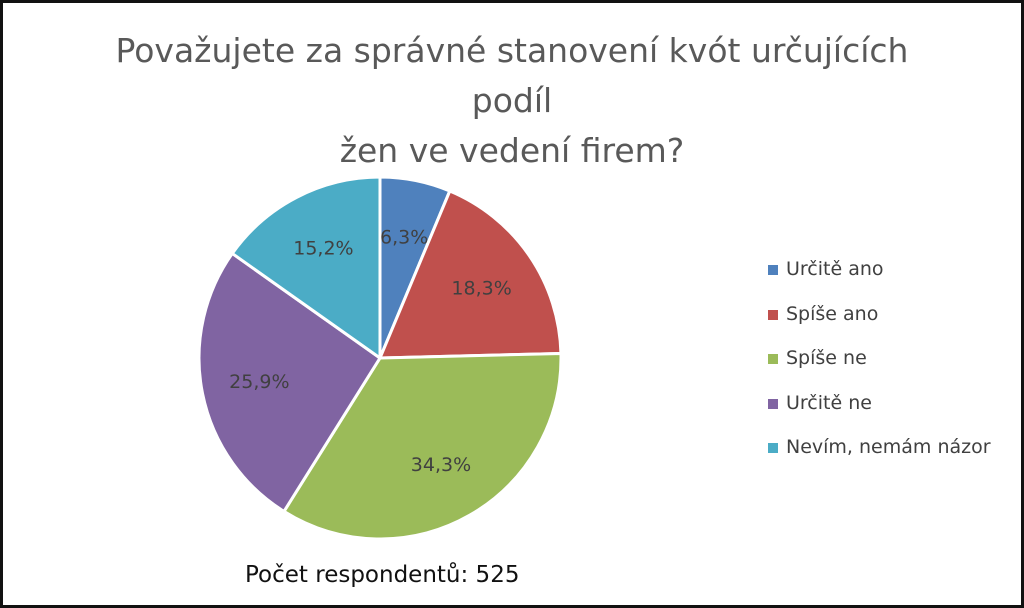 The height and width of the screenshot is (608, 1024). I want to click on pie-slice-spise-ne, so click(422, 446).